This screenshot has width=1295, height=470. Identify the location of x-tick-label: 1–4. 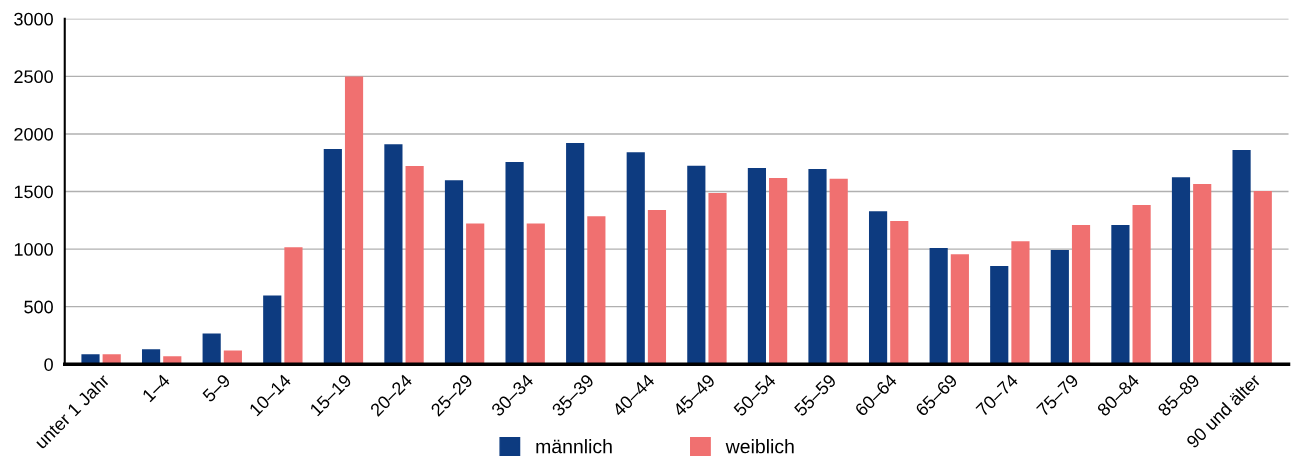
(156, 388).